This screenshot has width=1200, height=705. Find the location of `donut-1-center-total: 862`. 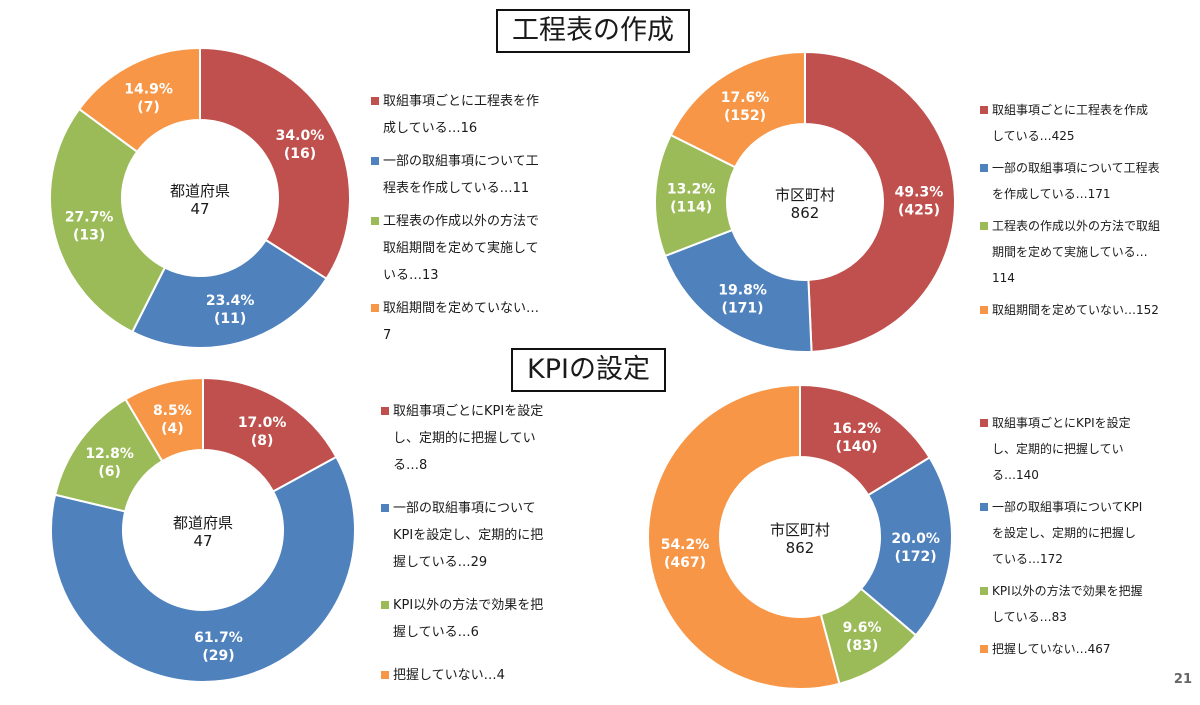

donut-1-center-total: 862 is located at coordinates (805, 213).